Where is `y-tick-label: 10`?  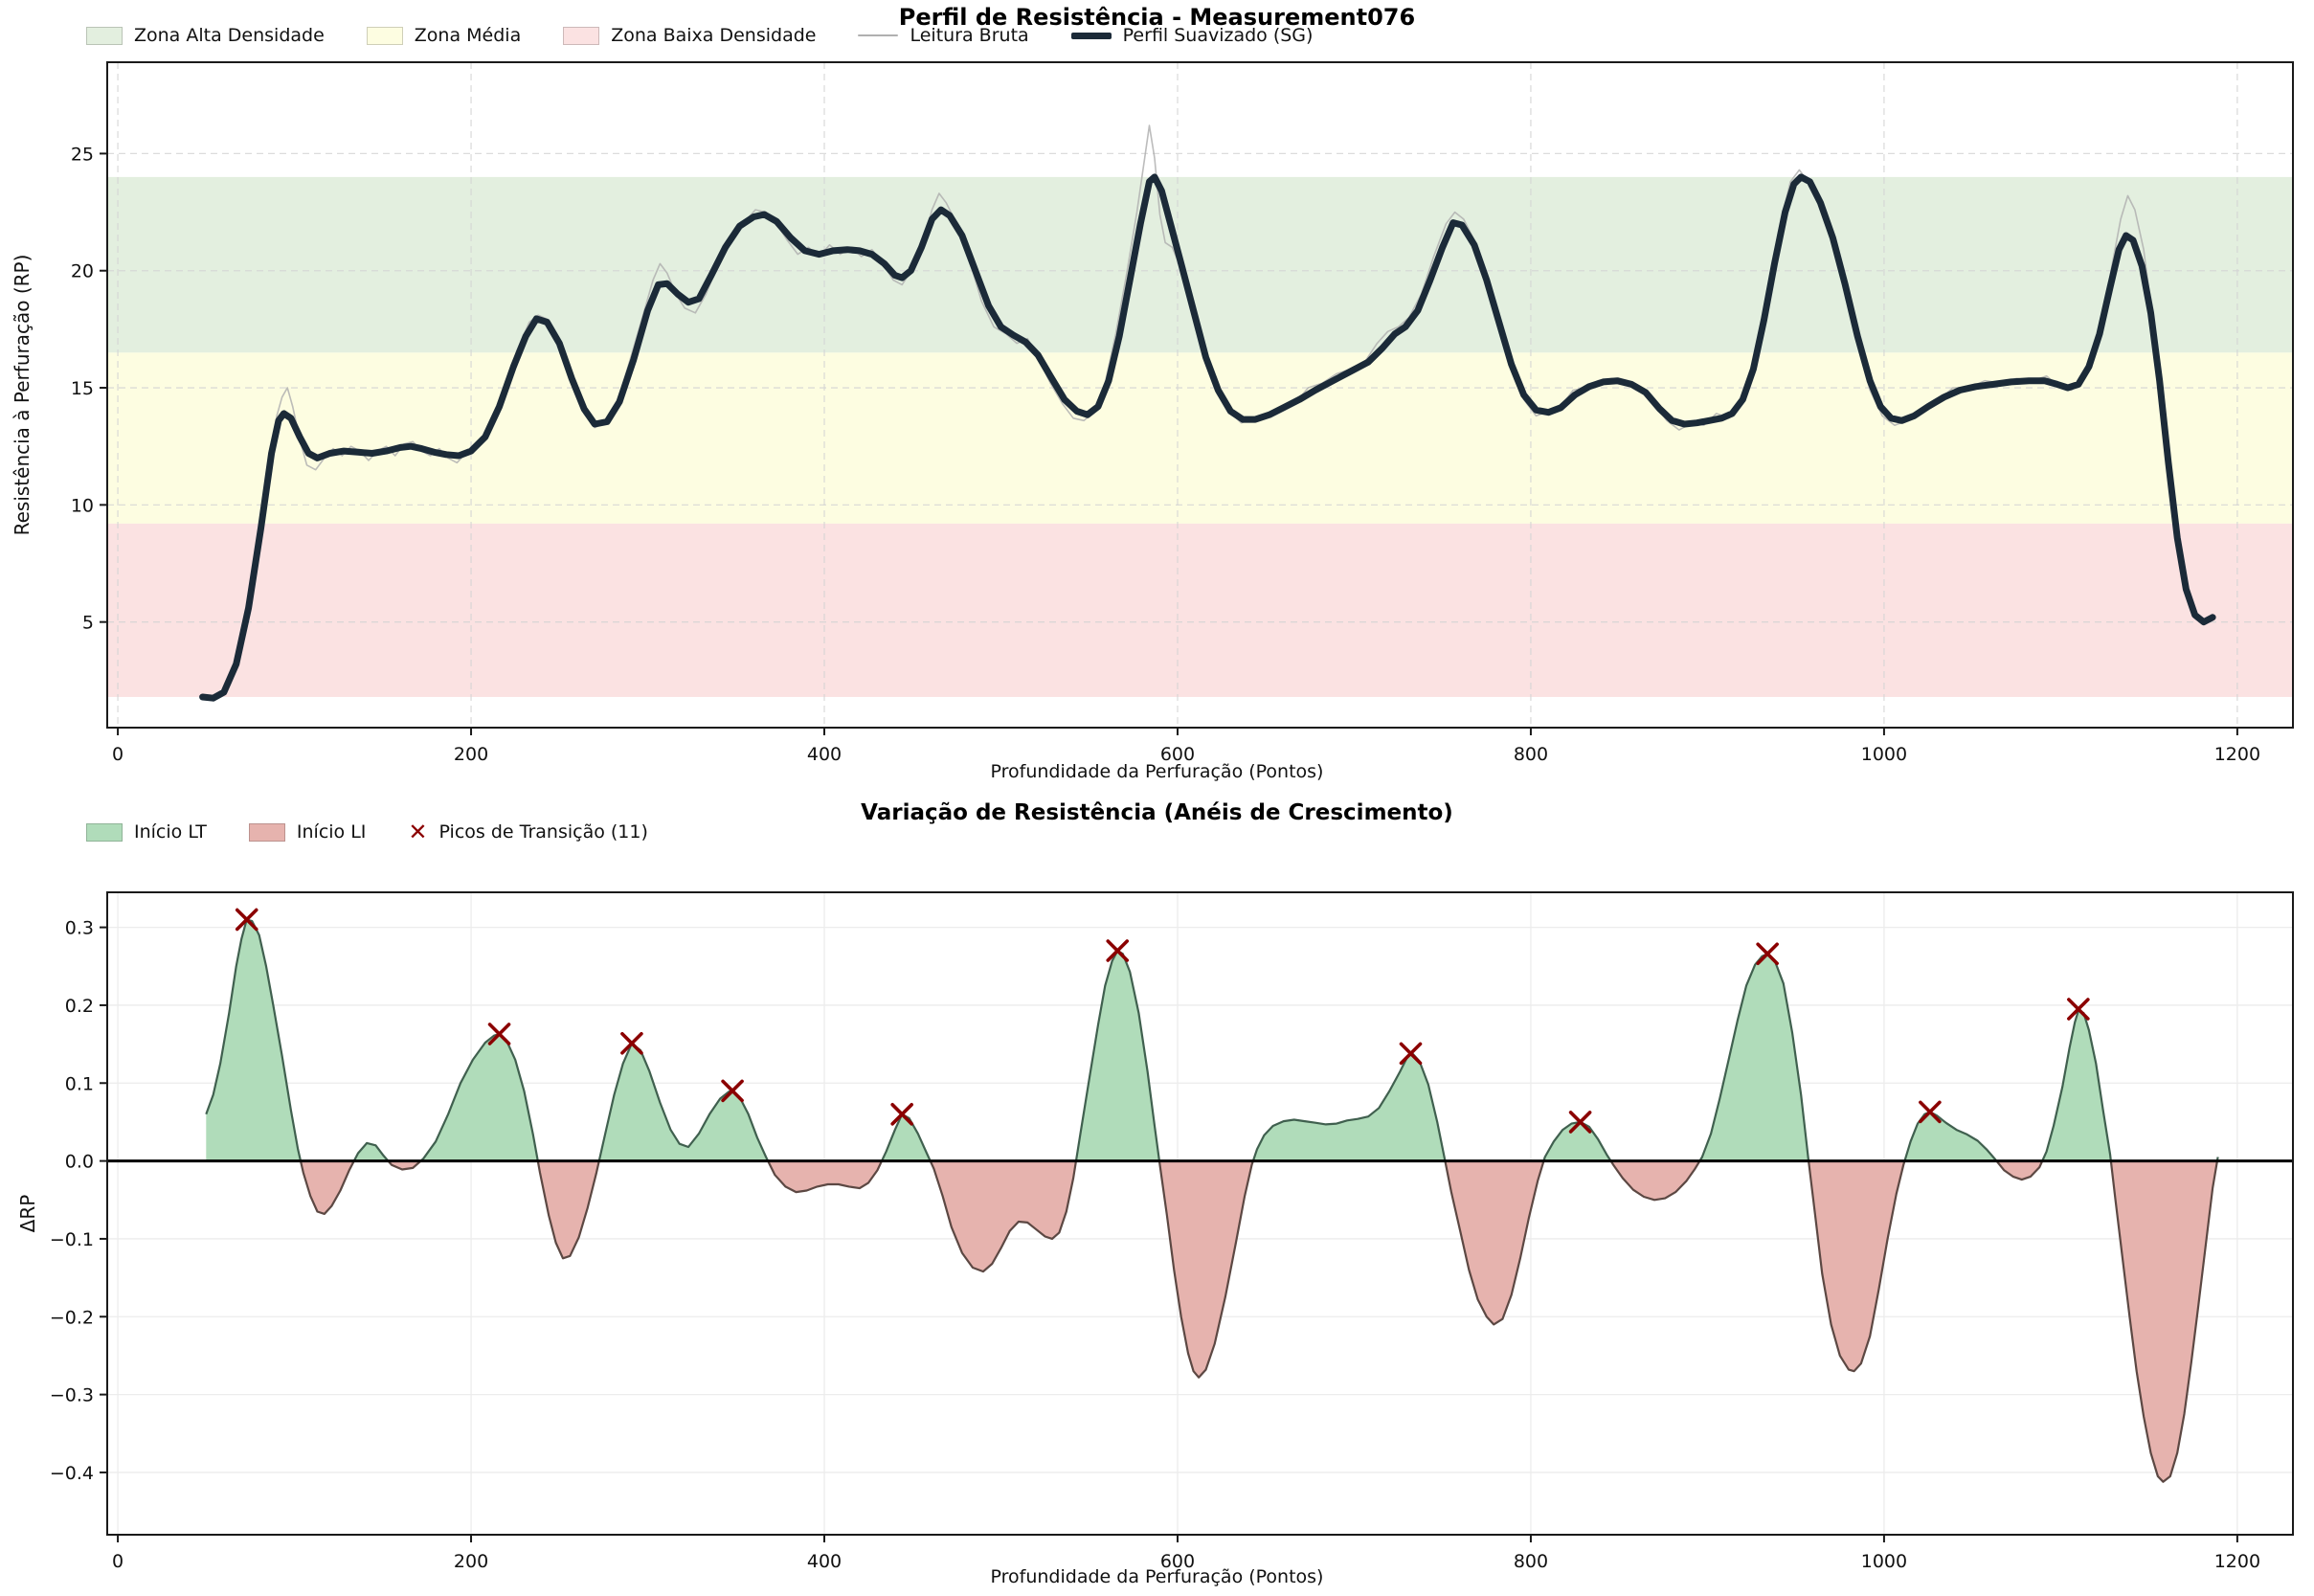
y-tick-label: 10 is located at coordinates (83, 505).